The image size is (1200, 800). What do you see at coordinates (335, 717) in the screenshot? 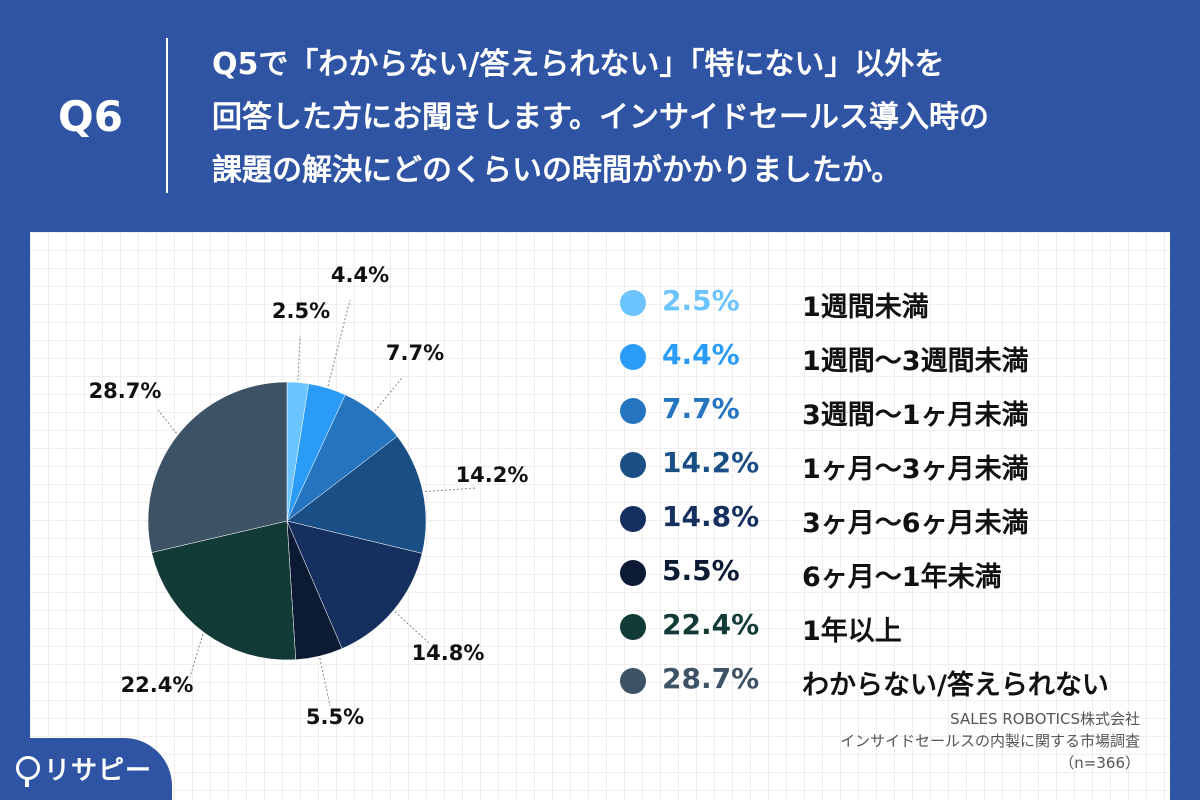
I see `data-label-5: 5.5%` at bounding box center [335, 717].